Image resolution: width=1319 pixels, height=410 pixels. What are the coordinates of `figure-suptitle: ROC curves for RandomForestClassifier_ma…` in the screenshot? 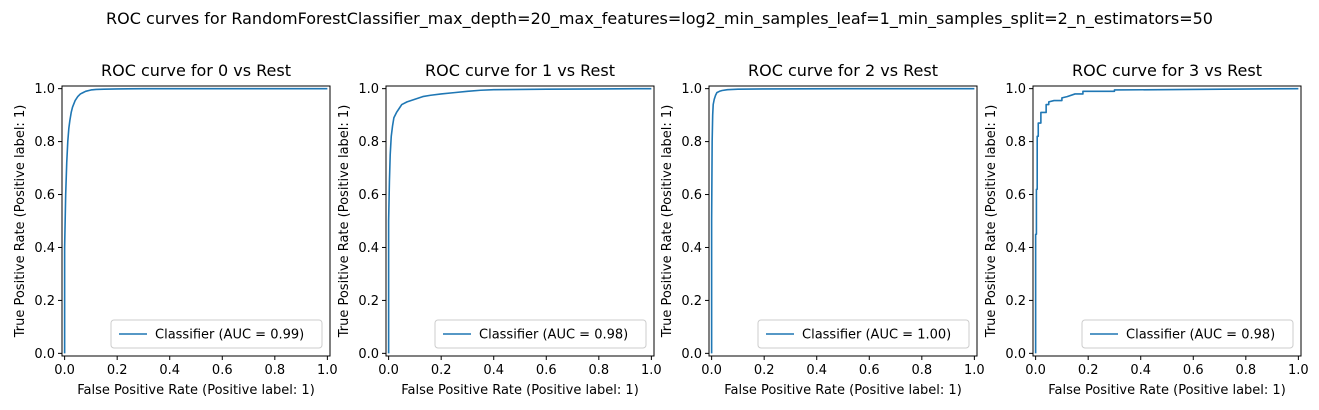 It's located at (659, 19).